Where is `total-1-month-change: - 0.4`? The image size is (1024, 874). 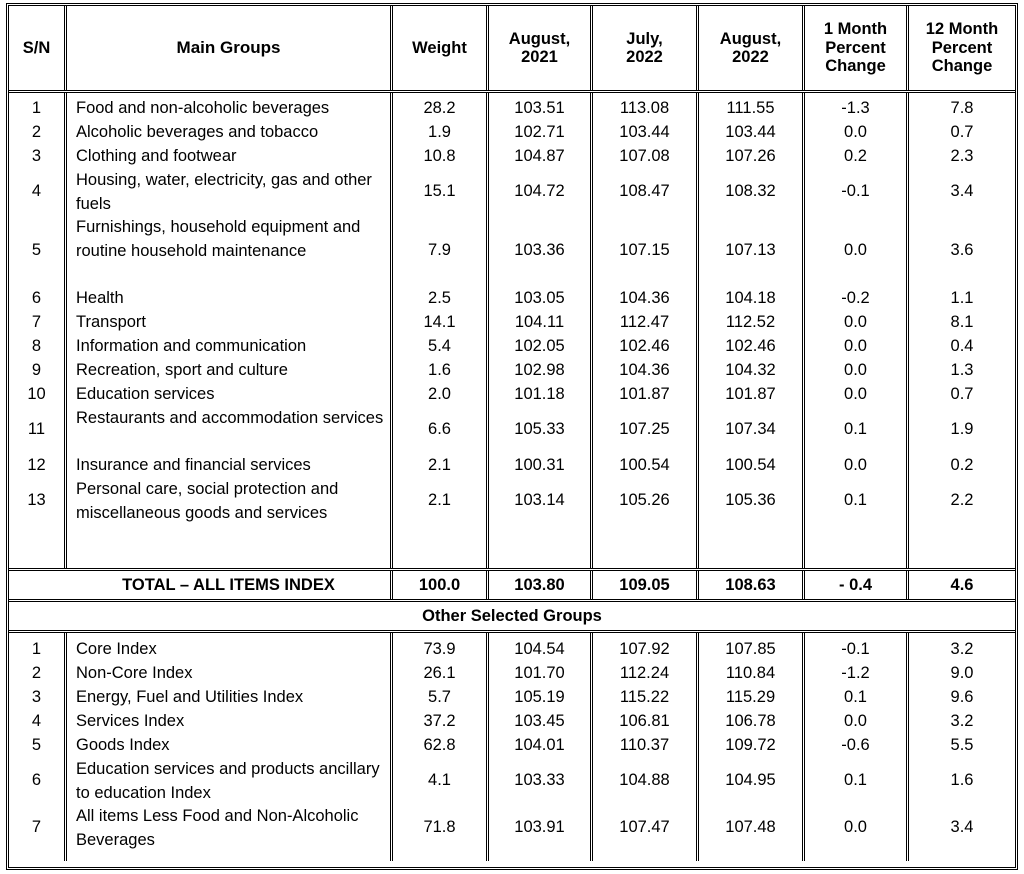
total-1-month-change: - 0.4 is located at coordinates (857, 585).